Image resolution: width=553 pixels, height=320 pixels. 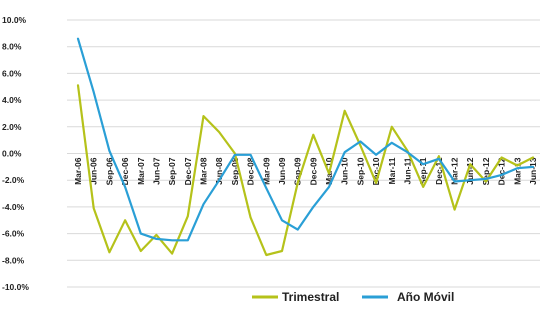 What do you see at coordinates (14, 20) in the screenshot?
I see `y-tick-label: 10.0%` at bounding box center [14, 20].